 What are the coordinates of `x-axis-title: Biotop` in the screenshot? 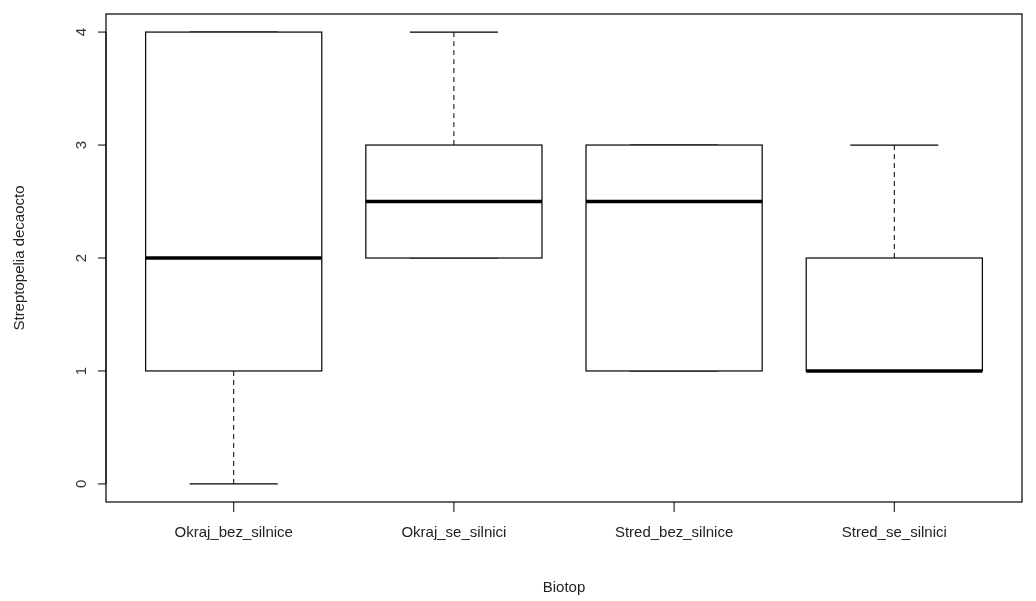 It's located at (564, 586).